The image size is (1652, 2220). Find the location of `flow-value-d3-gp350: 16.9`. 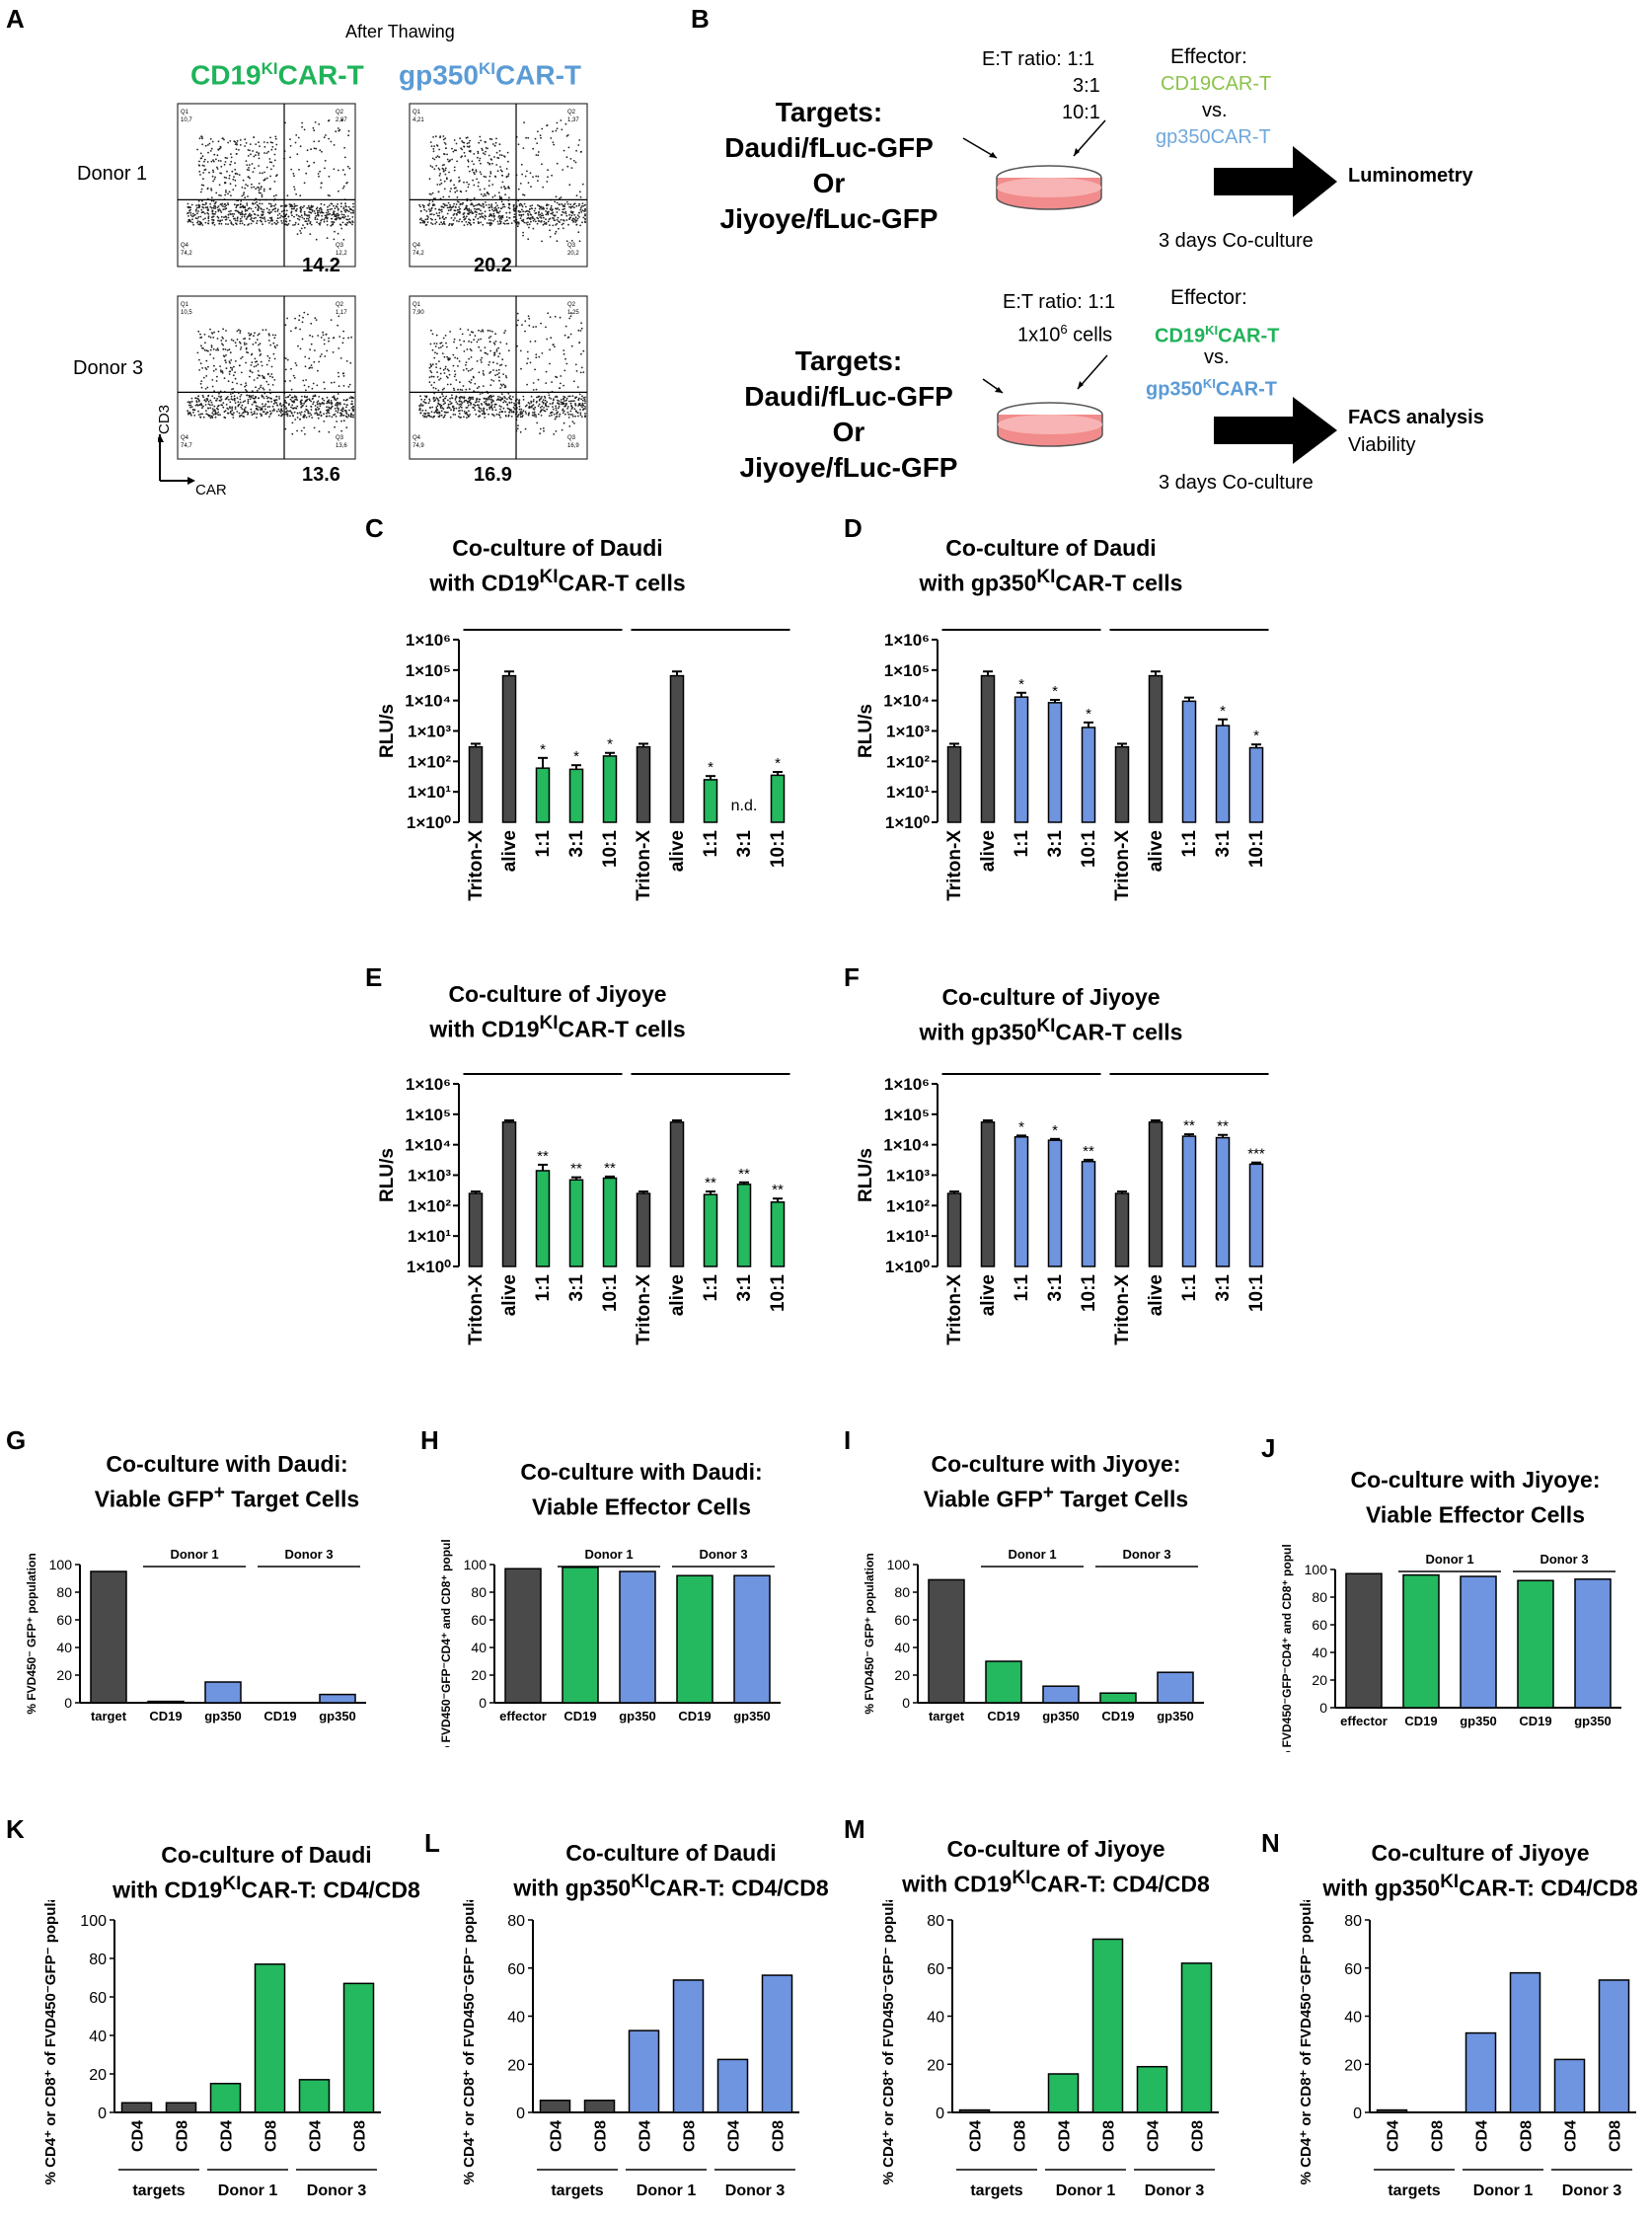

flow-value-d3-gp350: 16.9 is located at coordinates (493, 475).